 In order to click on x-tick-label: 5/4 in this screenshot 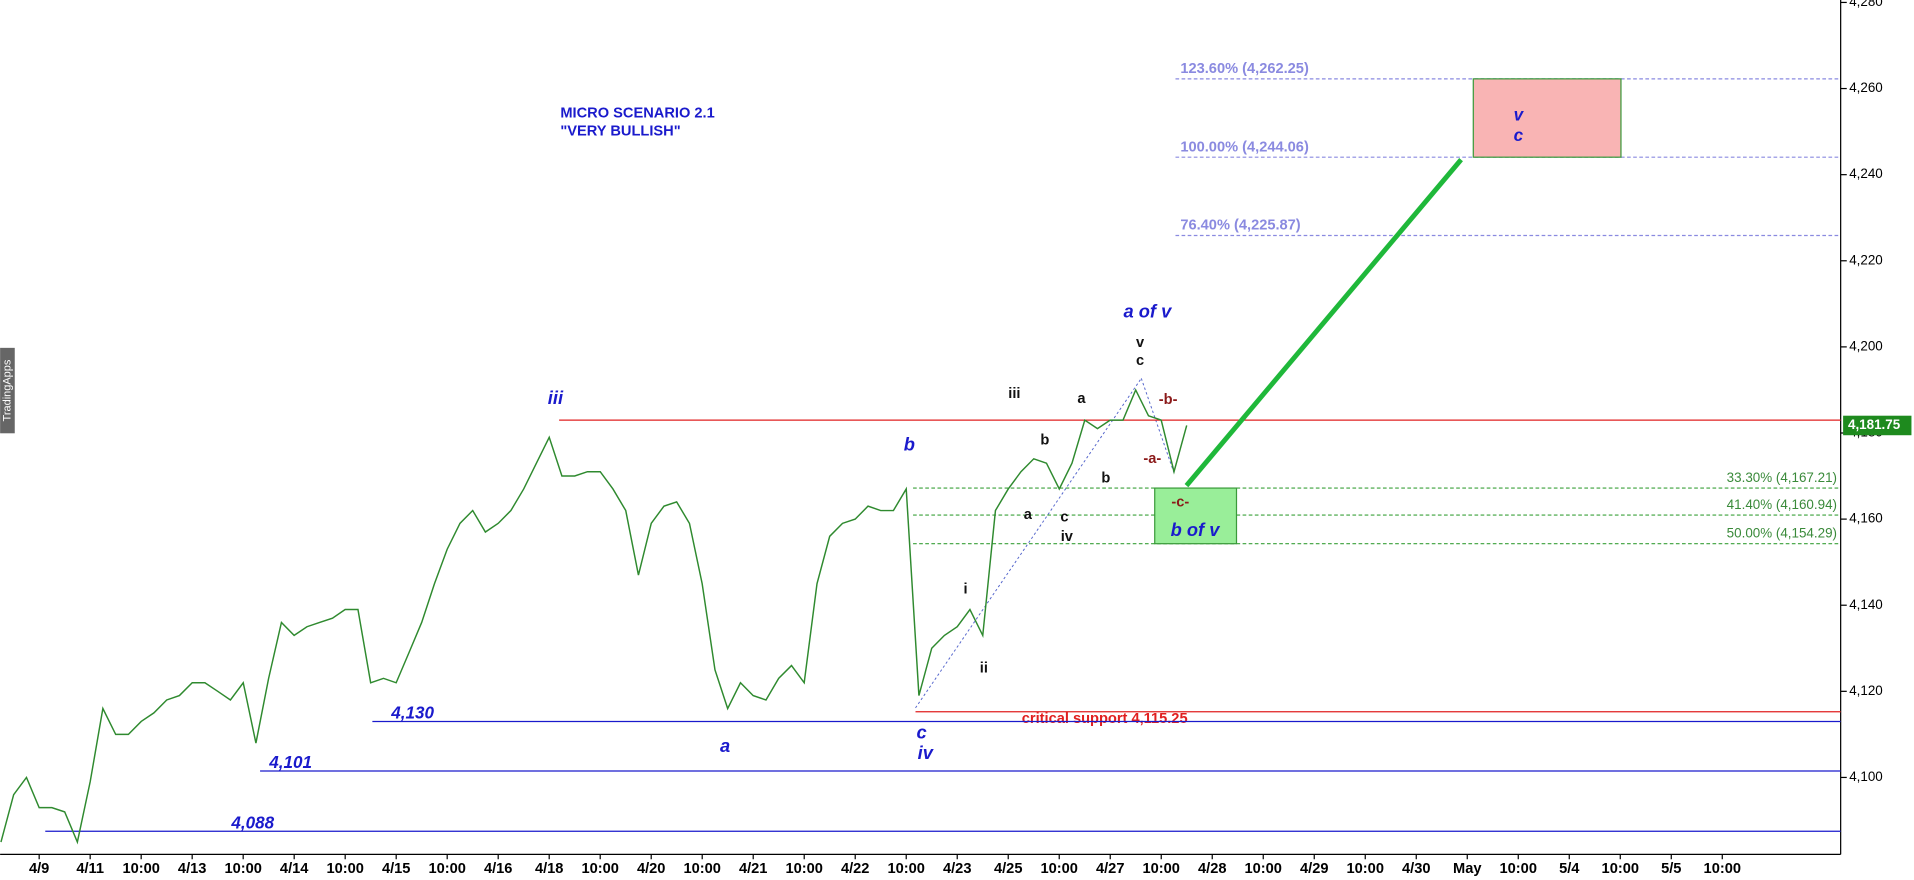, I will do `click(1569, 869)`.